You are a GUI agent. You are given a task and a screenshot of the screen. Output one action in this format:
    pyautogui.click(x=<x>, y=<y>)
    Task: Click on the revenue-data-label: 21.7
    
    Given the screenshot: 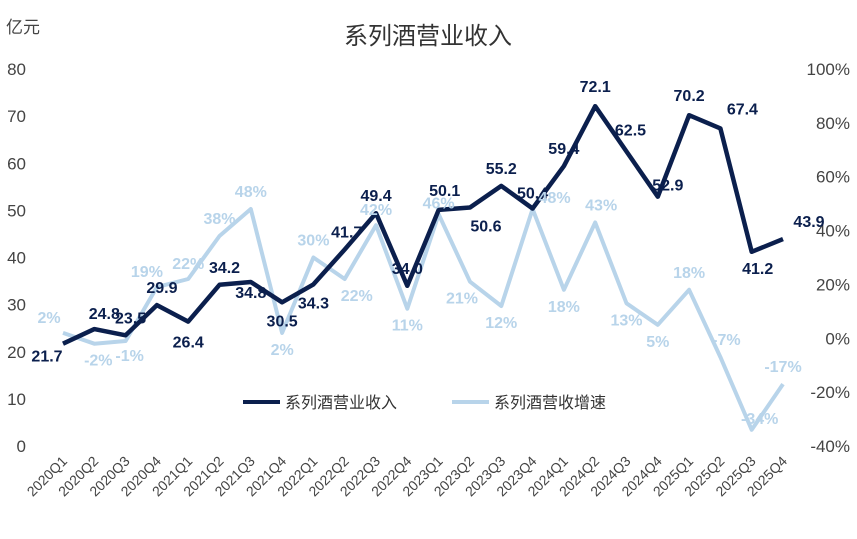 What is the action you would take?
    pyautogui.click(x=46, y=357)
    